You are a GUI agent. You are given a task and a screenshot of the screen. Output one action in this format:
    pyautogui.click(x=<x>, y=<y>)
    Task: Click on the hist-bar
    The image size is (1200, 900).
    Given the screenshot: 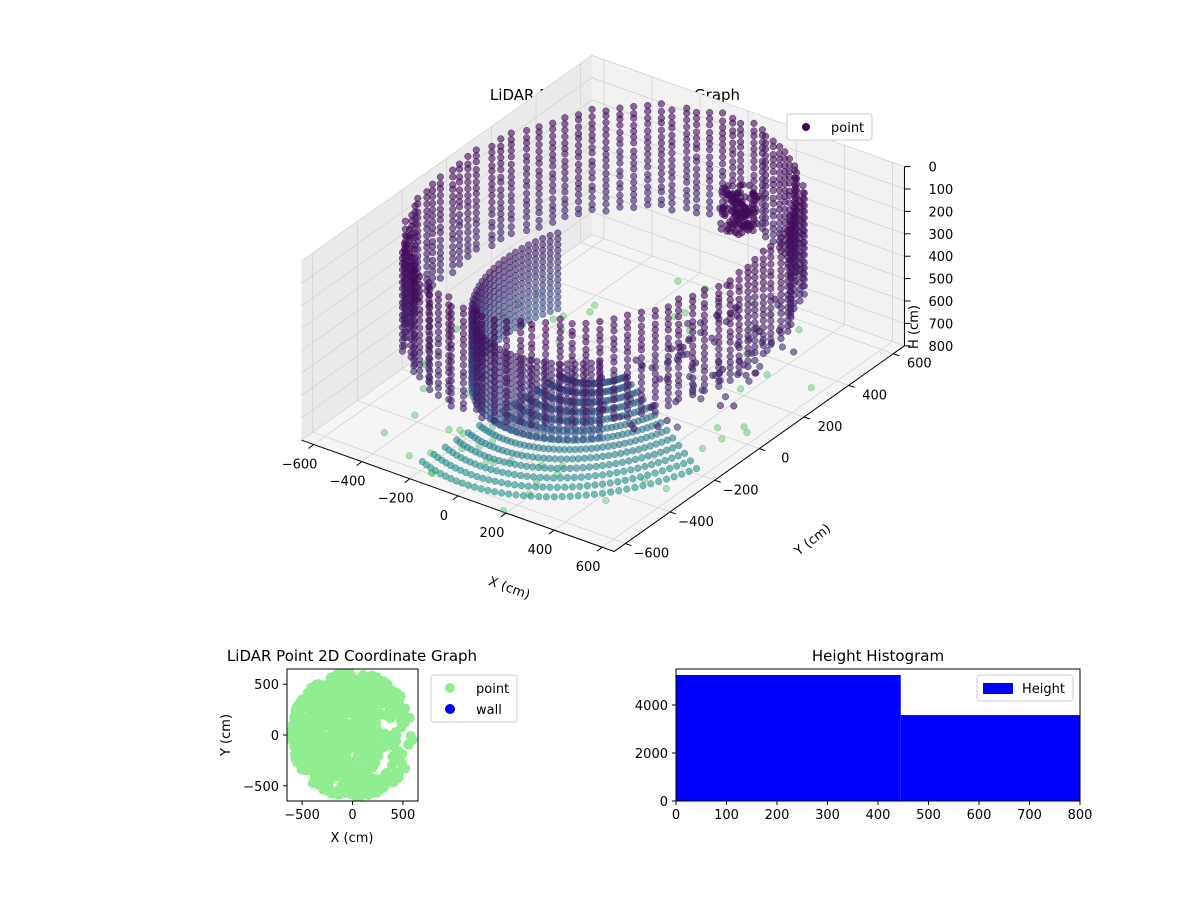 What is the action you would take?
    pyautogui.click(x=990, y=758)
    